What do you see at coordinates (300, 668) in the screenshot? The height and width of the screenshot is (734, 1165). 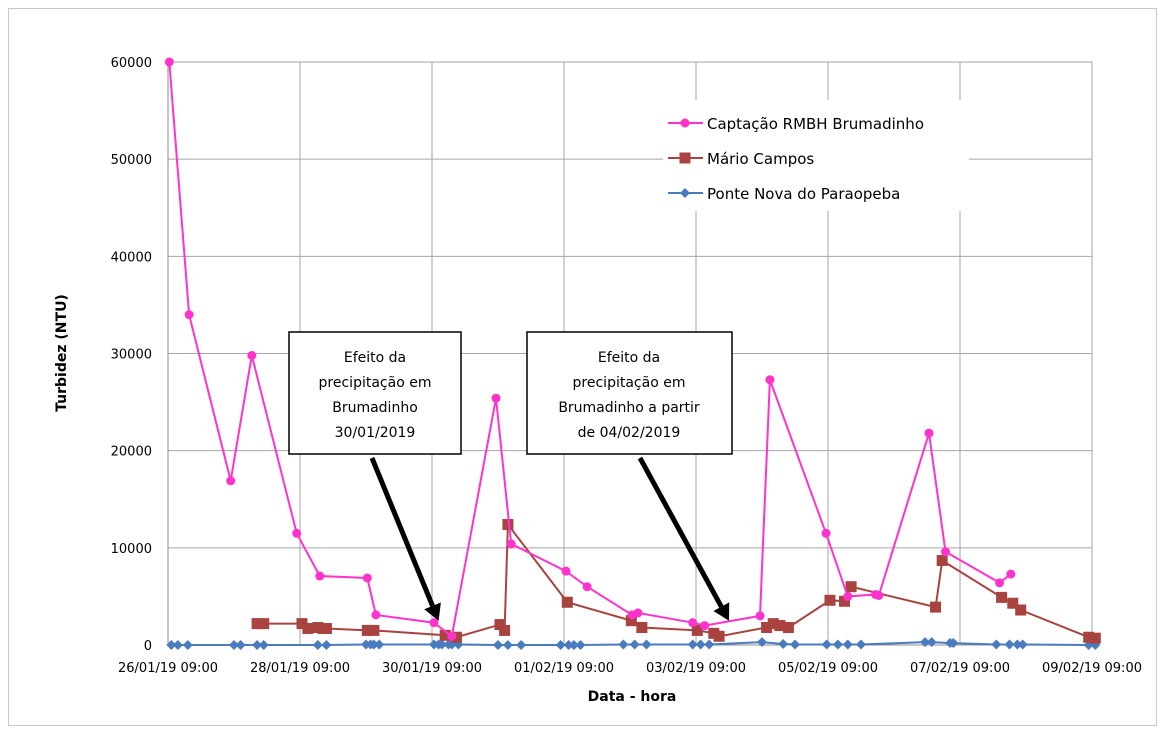 I see `x-tick-label: 28/01/19 09:00` at bounding box center [300, 668].